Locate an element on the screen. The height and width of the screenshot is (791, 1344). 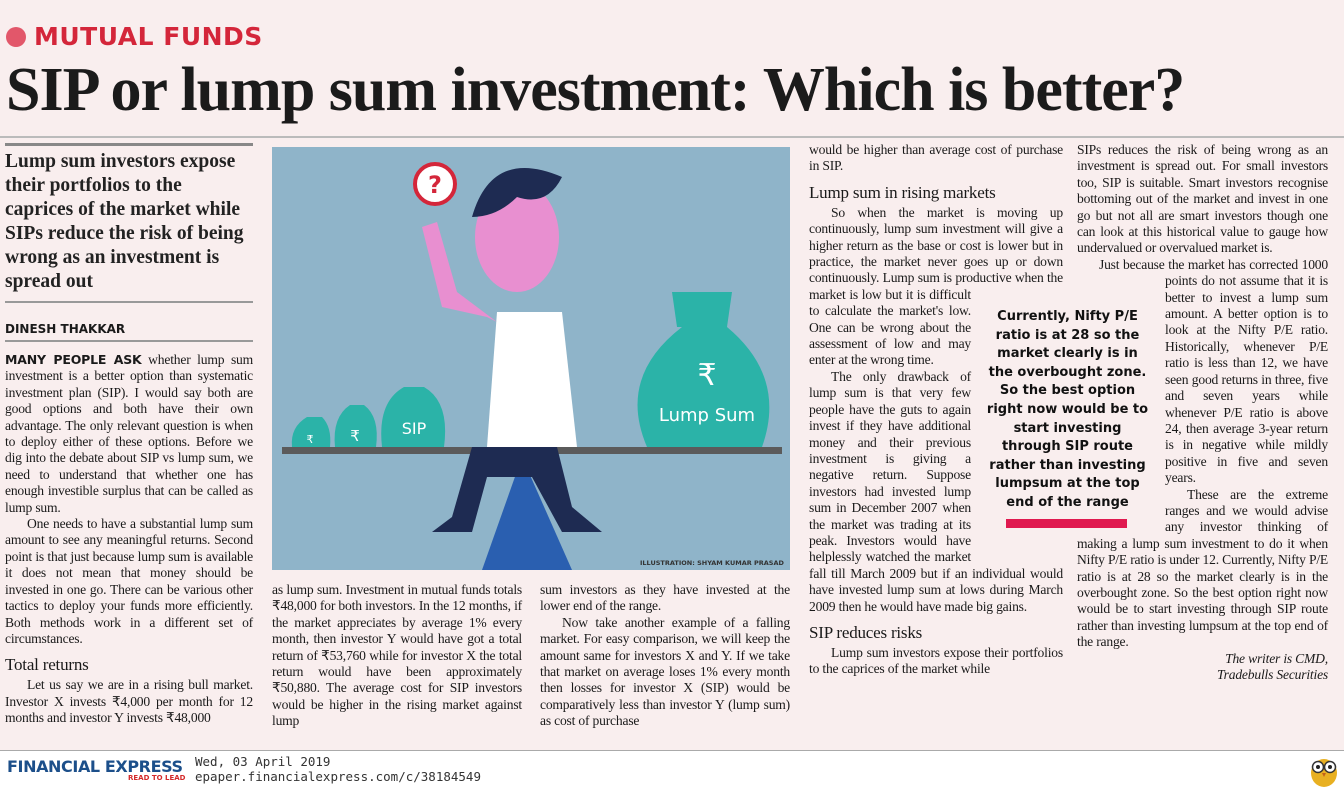
bag-lump-sum-neck is located at coordinates (702, 309).